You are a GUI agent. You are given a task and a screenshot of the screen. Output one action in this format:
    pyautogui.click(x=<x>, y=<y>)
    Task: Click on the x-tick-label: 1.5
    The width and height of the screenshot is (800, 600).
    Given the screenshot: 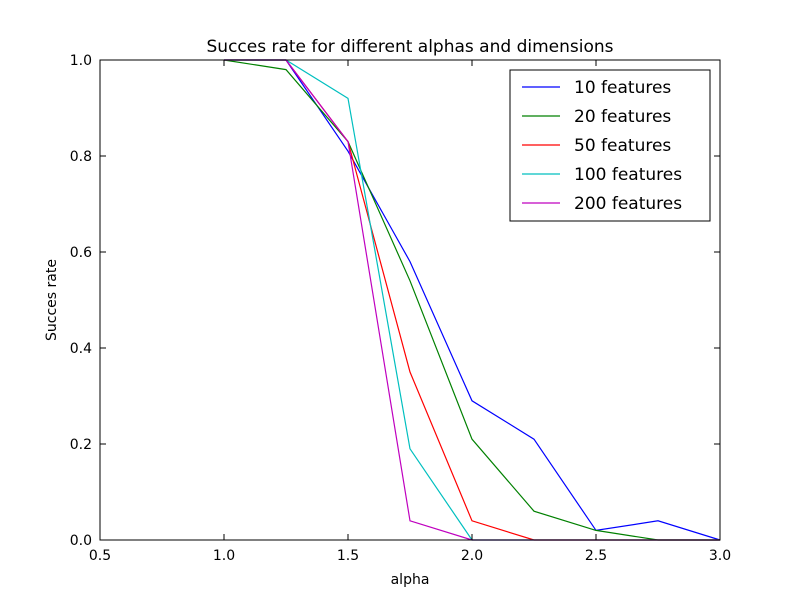 What is the action you would take?
    pyautogui.click(x=348, y=556)
    